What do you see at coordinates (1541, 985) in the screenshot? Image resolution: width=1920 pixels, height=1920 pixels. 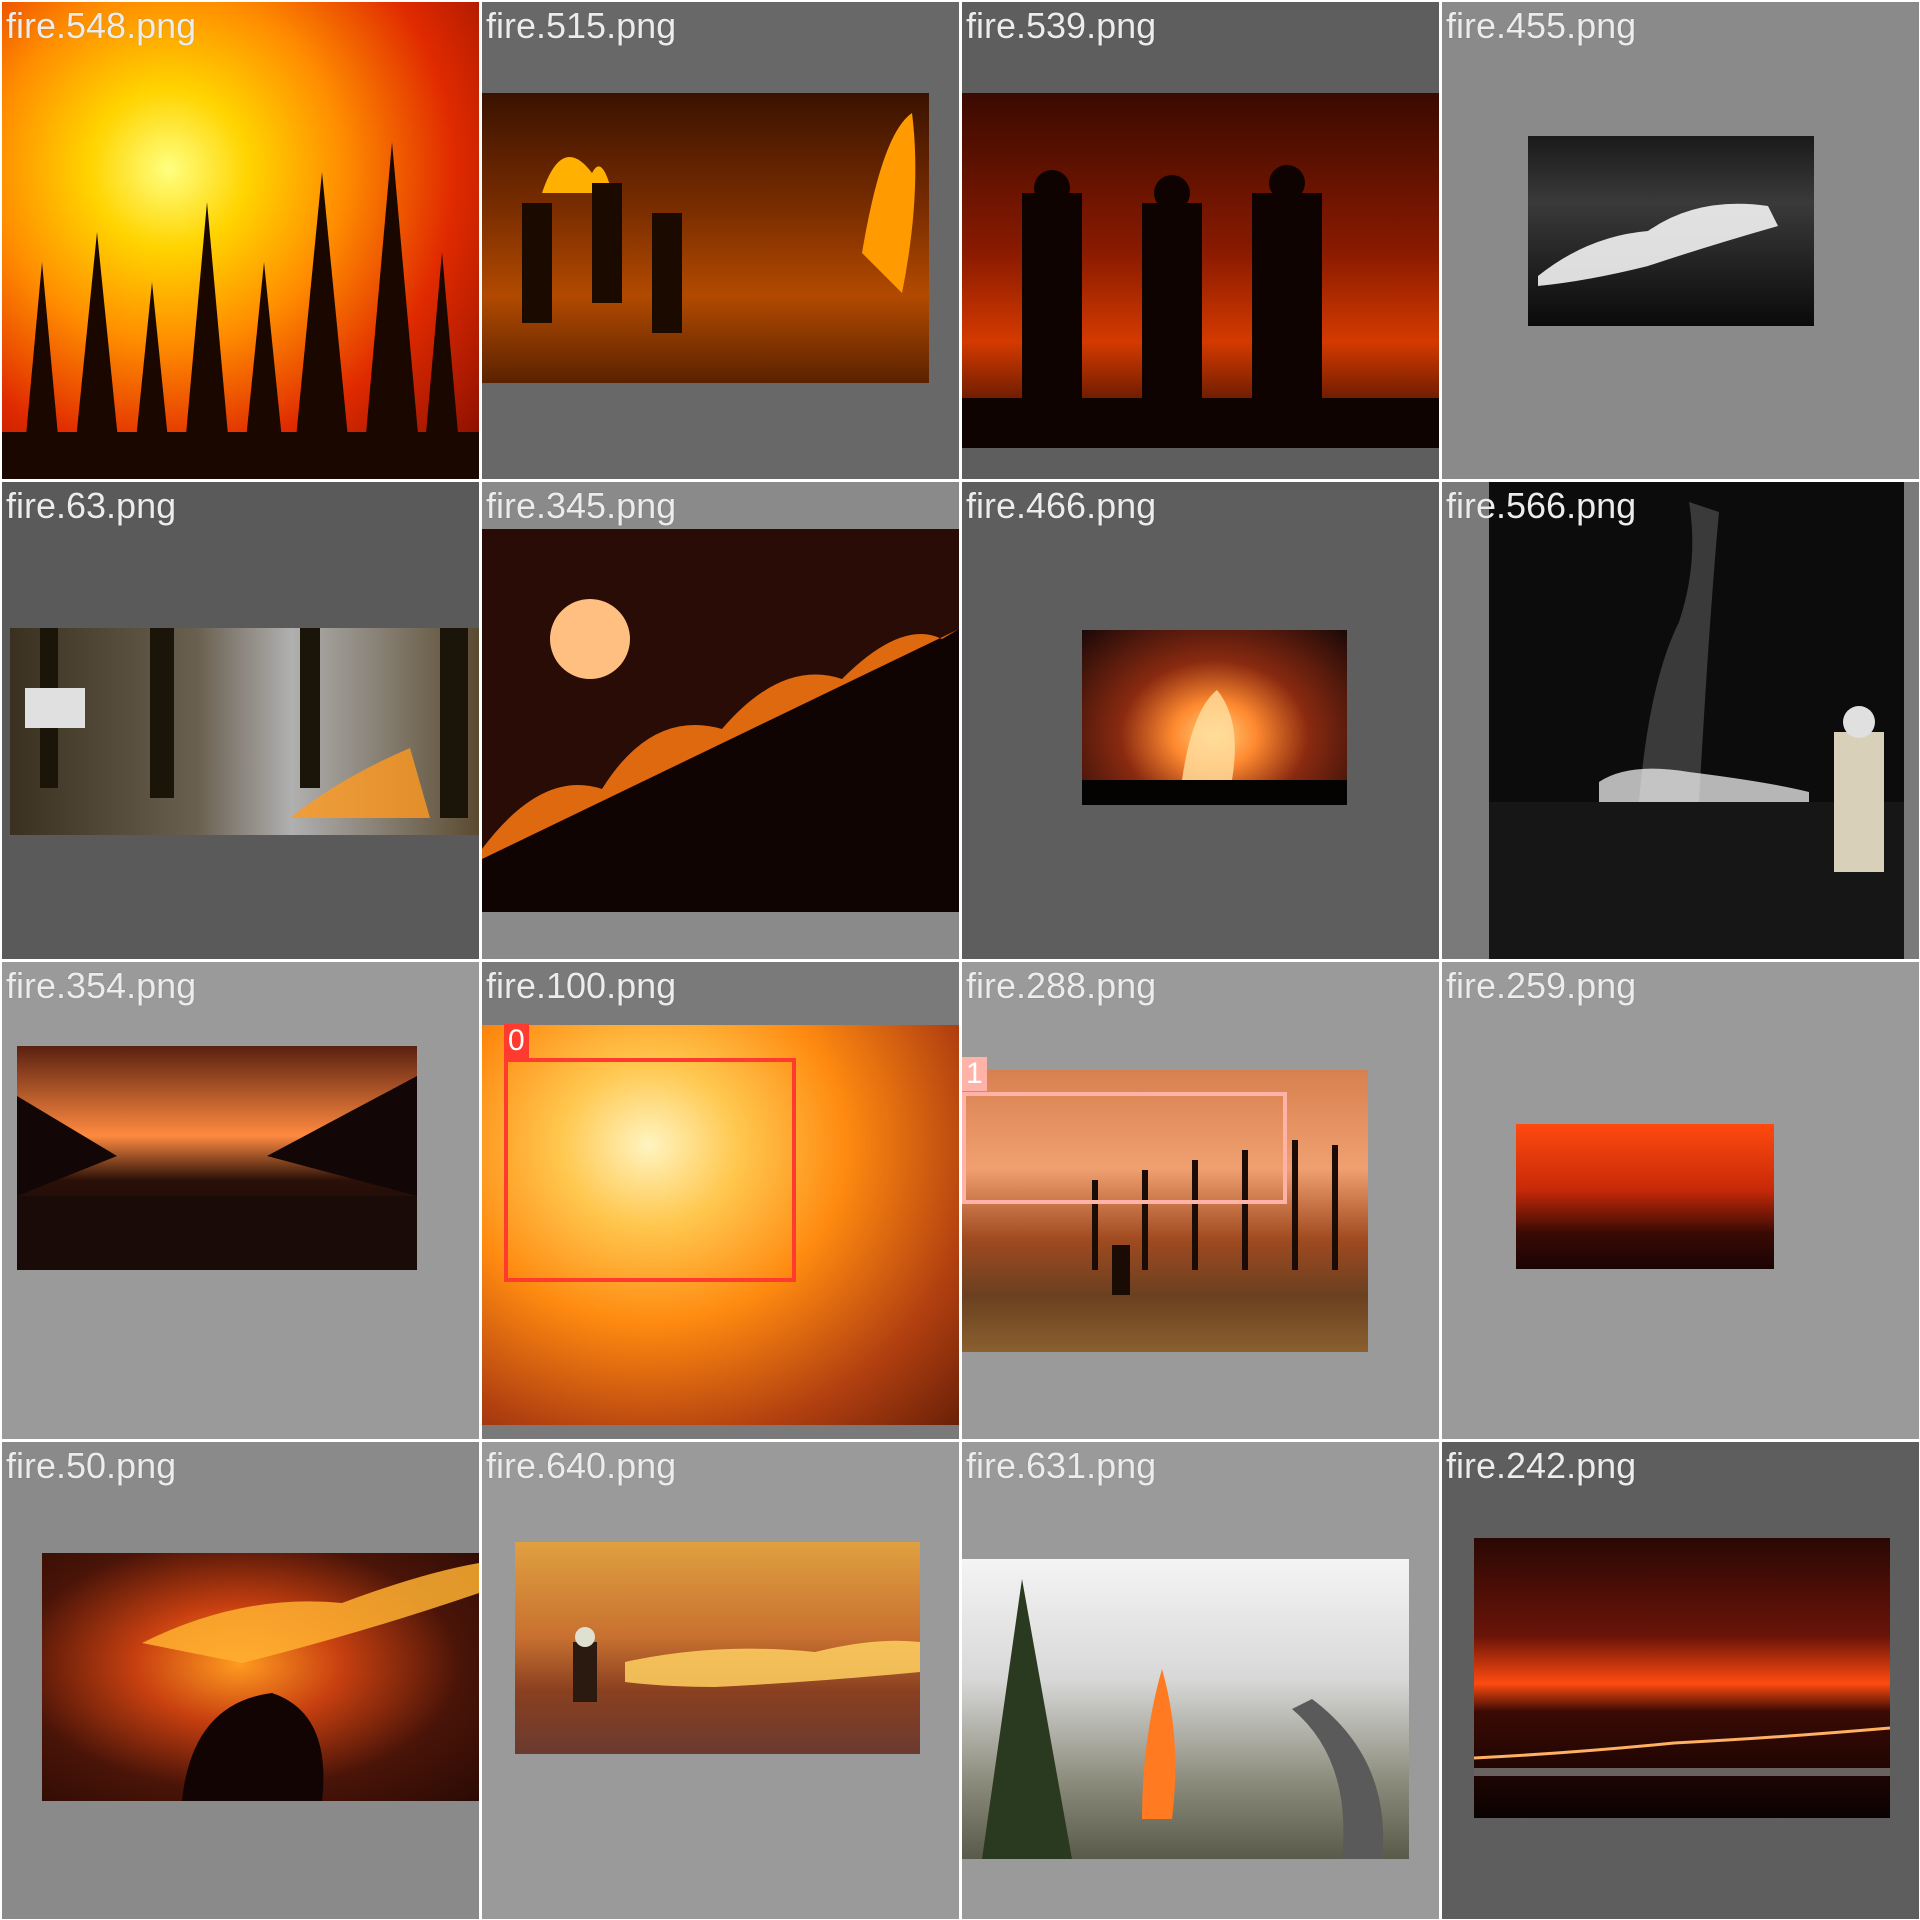 I see `tile-filename: fire.259.png` at bounding box center [1541, 985].